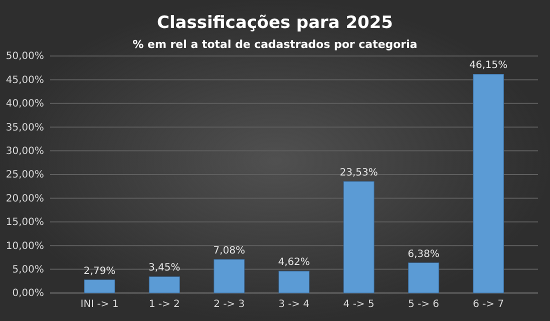 Image resolution: width=550 pixels, height=321 pixels. What do you see at coordinates (294, 262) in the screenshot?
I see `data-label: 4,62%` at bounding box center [294, 262].